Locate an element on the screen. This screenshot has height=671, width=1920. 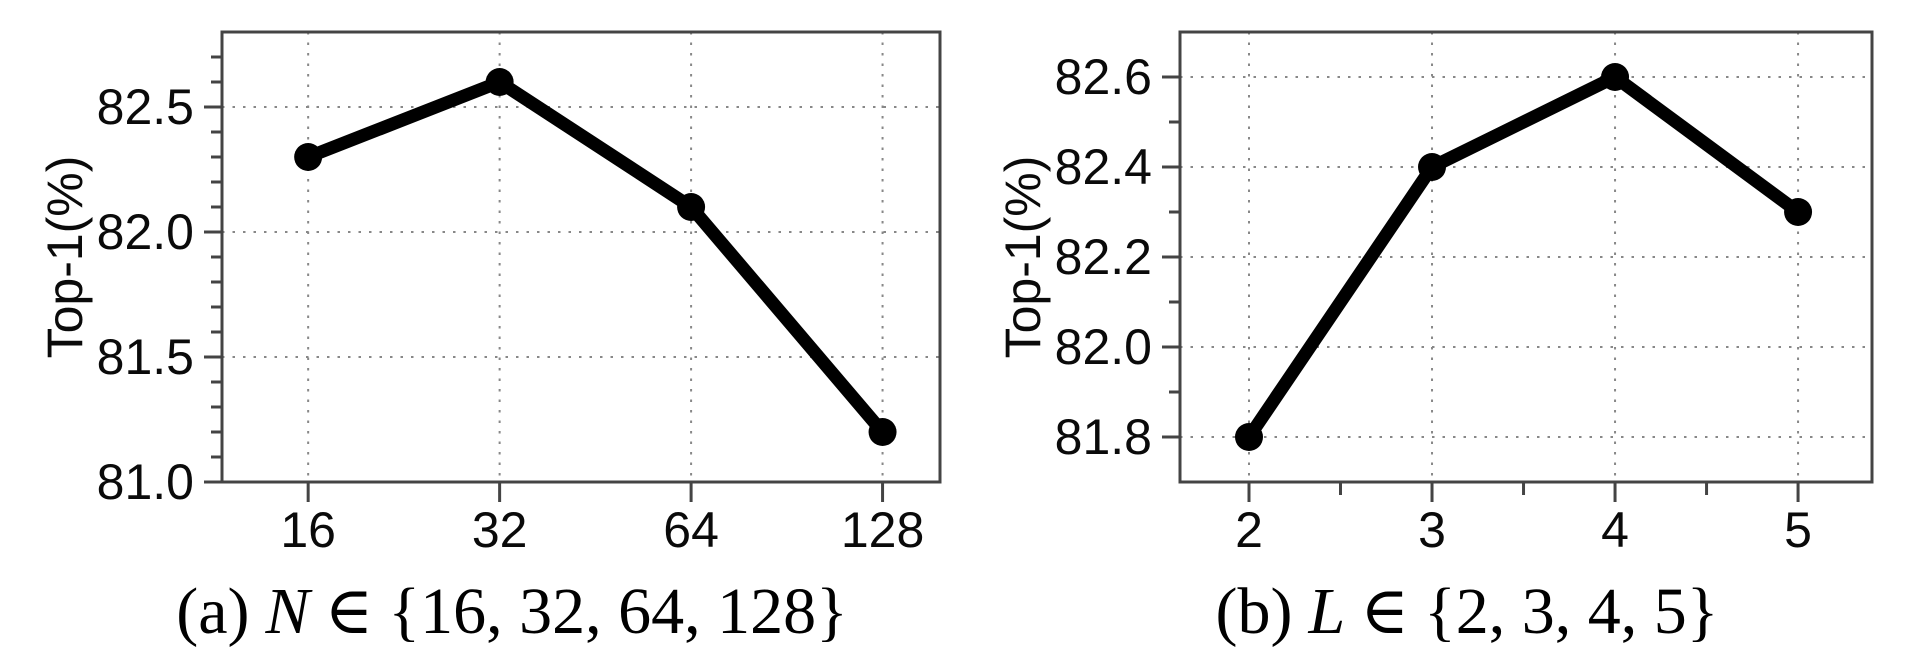
caption-a: (a) N ∈ {16, 32, 64, 128} is located at coordinates (512, 611).